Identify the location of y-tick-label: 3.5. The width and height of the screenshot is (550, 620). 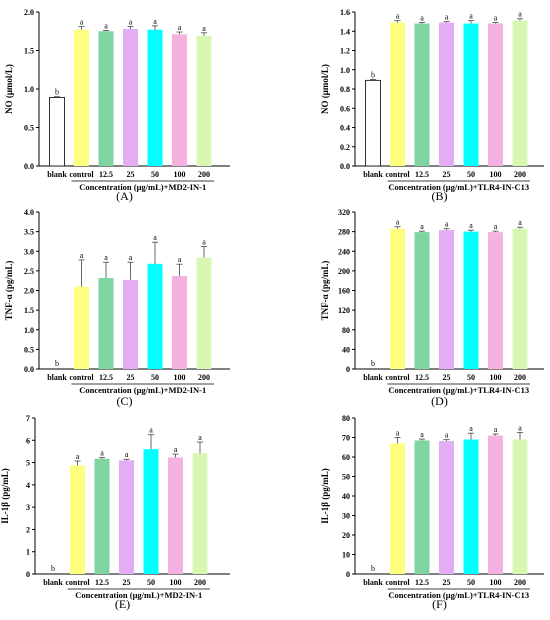
(29, 232).